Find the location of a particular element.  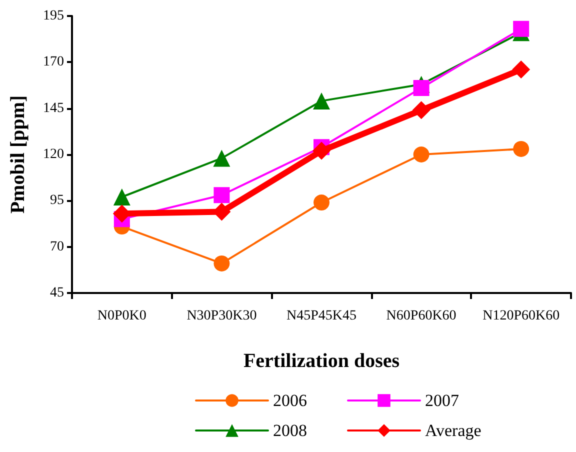

legend-label: 2006 is located at coordinates (290, 400).